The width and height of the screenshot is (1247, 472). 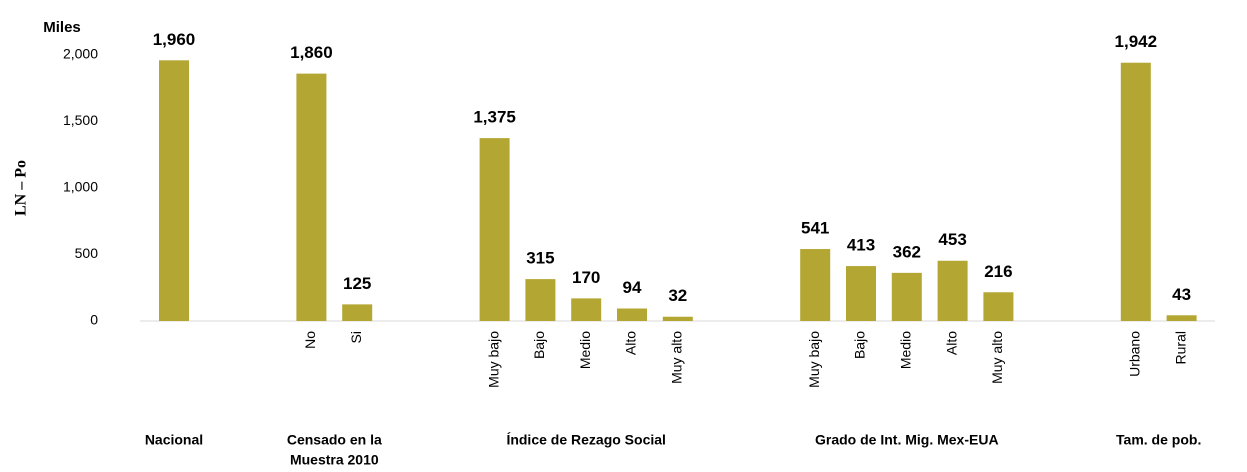 What do you see at coordinates (1136, 41) in the screenshot?
I see `value-label: 1,942` at bounding box center [1136, 41].